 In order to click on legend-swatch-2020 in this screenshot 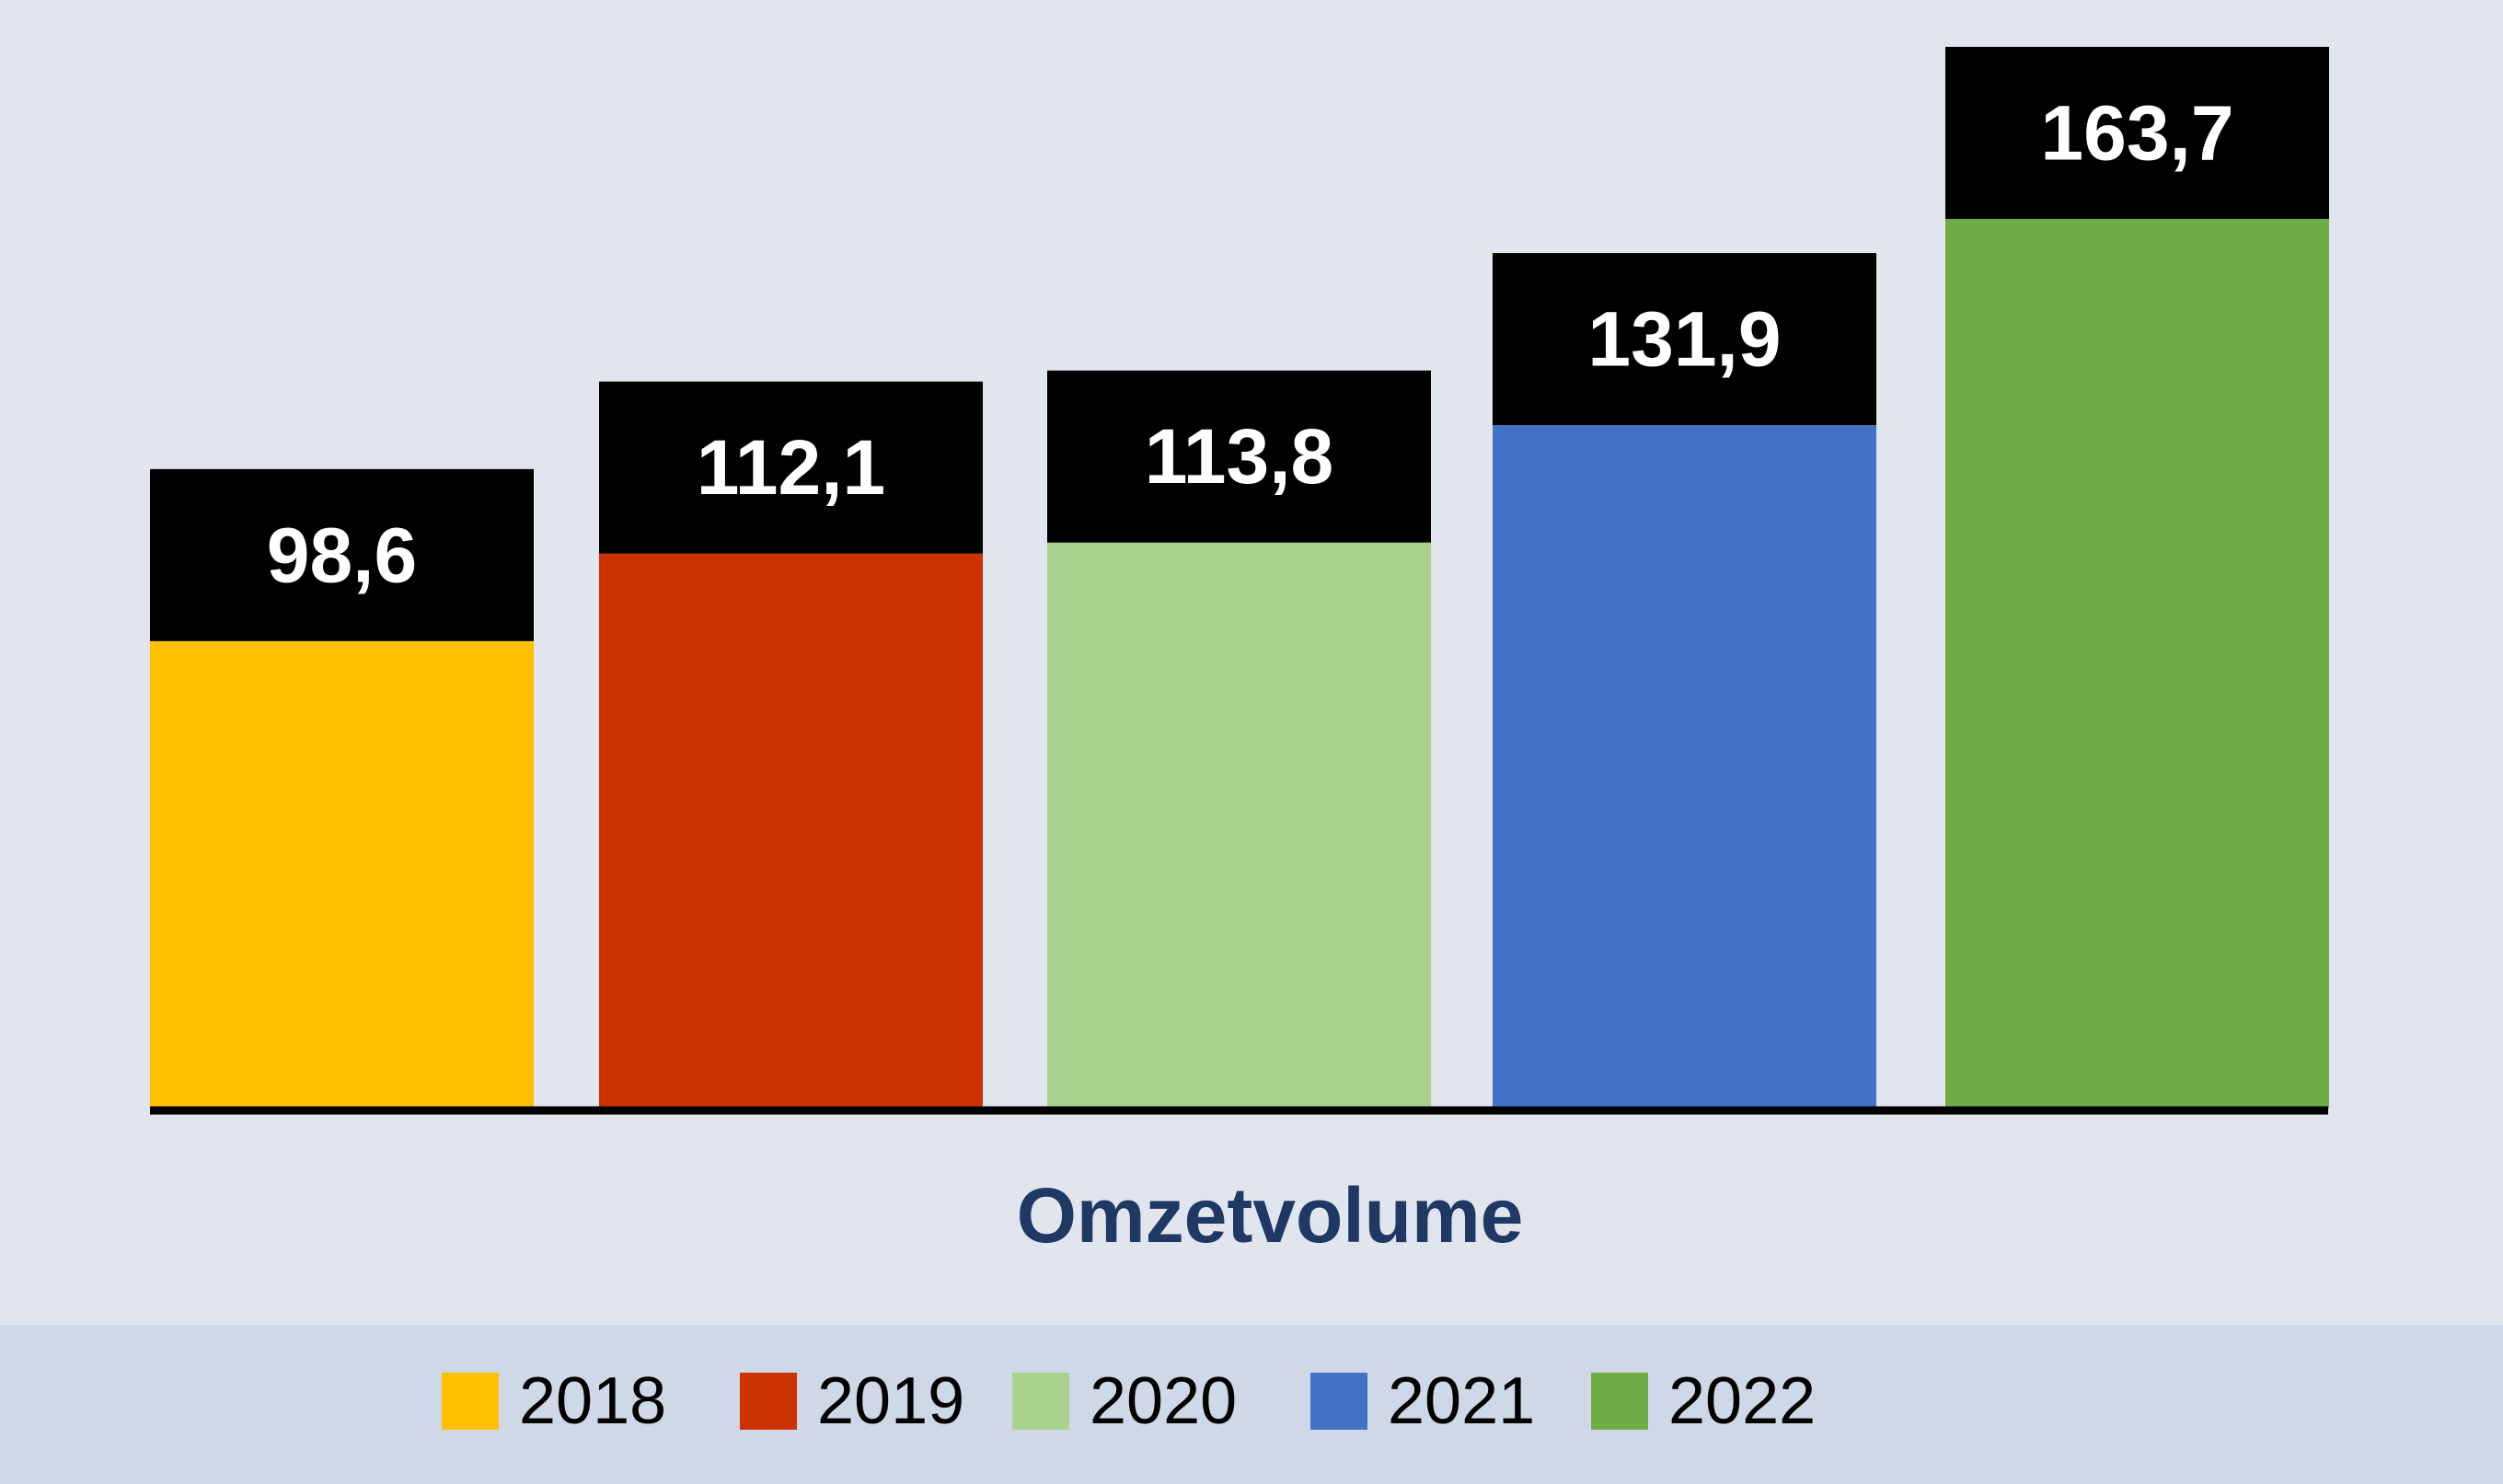, I will do `click(1040, 1401)`.